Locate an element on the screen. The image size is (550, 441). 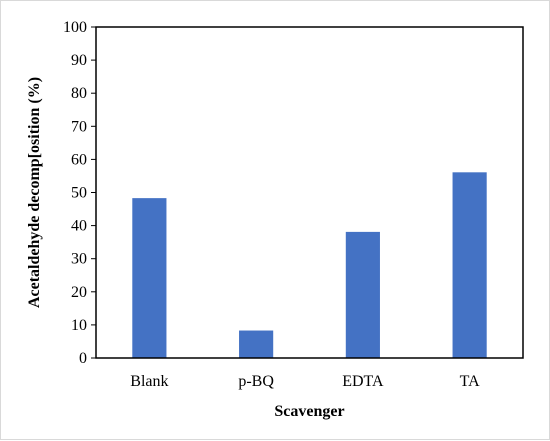
x-category-label: EDTA is located at coordinates (363, 381).